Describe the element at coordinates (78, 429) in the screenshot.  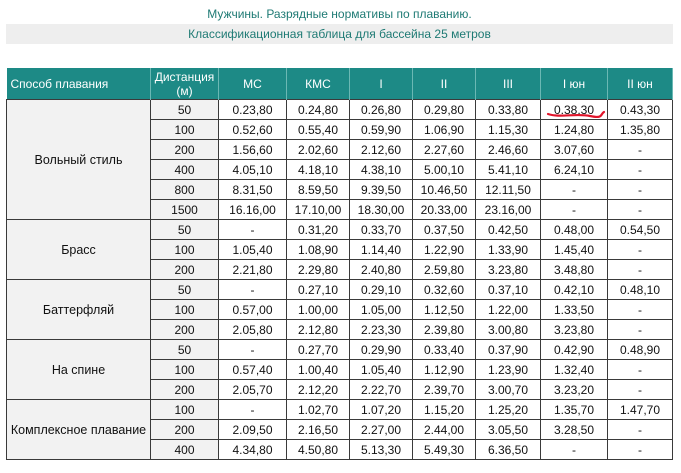
I see `swim-style-cell: Комплексное плавание` at that location.